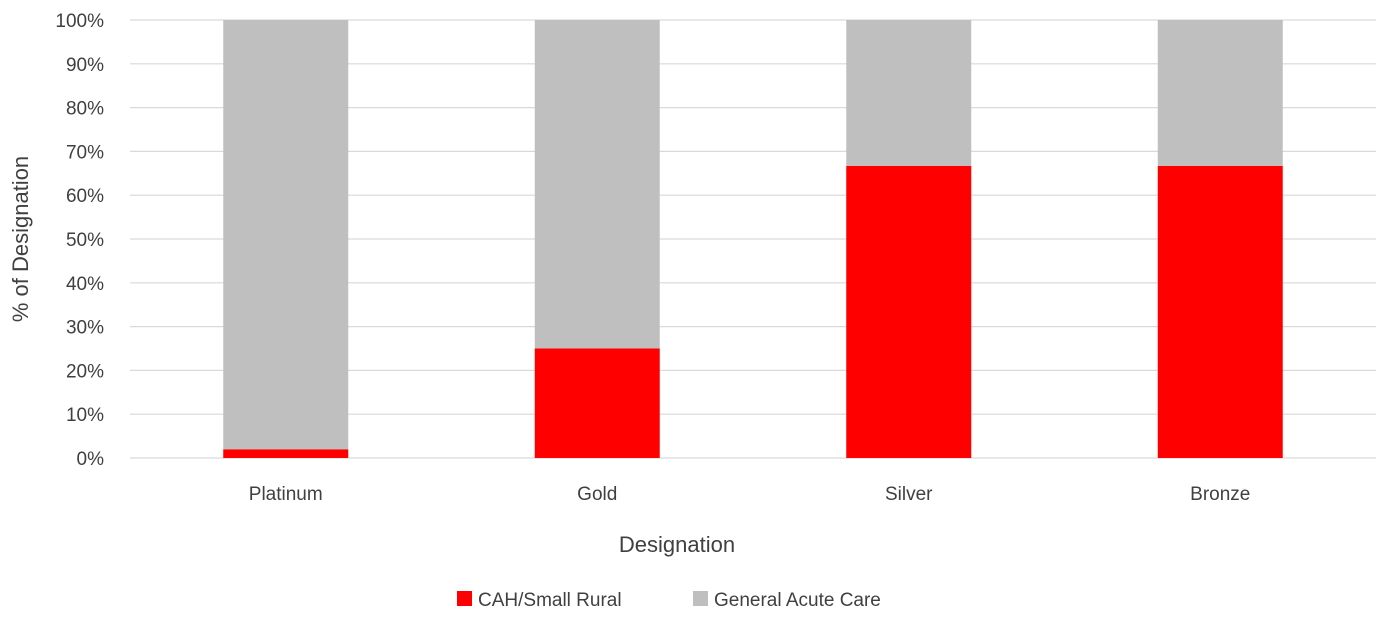 Image resolution: width=1382 pixels, height=623 pixels. Describe the element at coordinates (79, 21) in the screenshot. I see `y-tick-label: 100%` at that location.